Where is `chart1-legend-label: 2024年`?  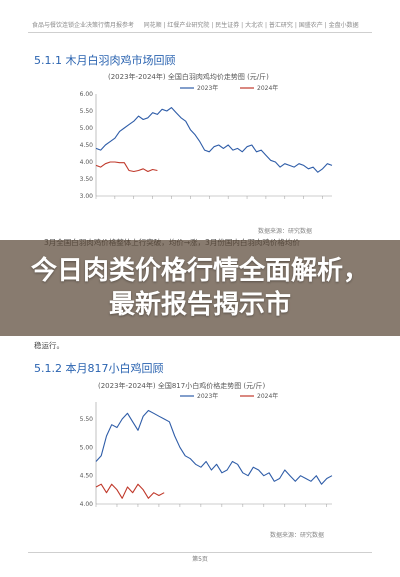 chart1-legend-label: 2024年 is located at coordinates (267, 88).